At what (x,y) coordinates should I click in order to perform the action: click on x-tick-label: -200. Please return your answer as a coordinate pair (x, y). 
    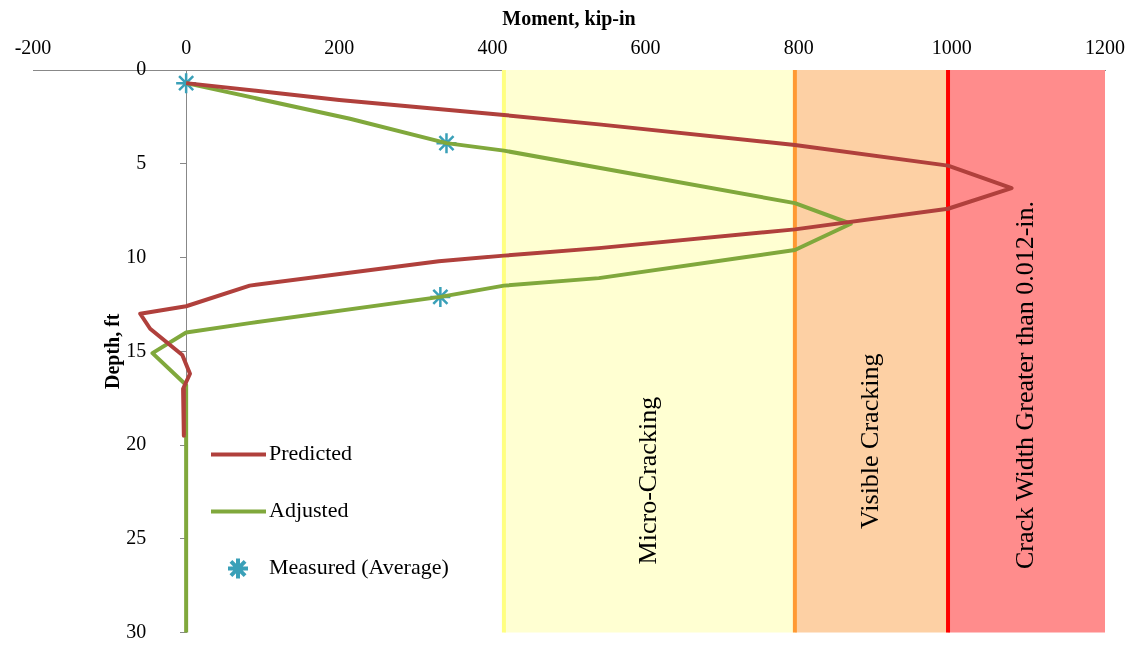
    Looking at the image, I should click on (33, 47).